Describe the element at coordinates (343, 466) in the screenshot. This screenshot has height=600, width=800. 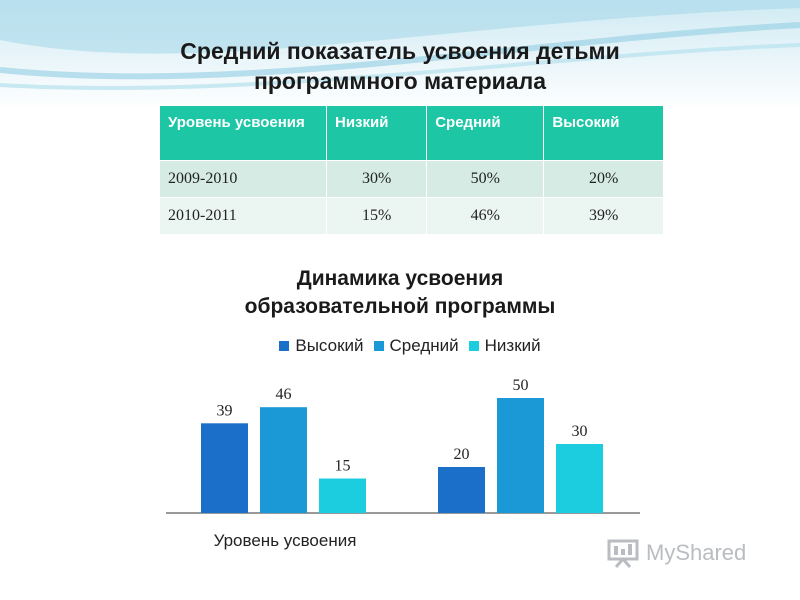
I see `data-label: 15` at that location.